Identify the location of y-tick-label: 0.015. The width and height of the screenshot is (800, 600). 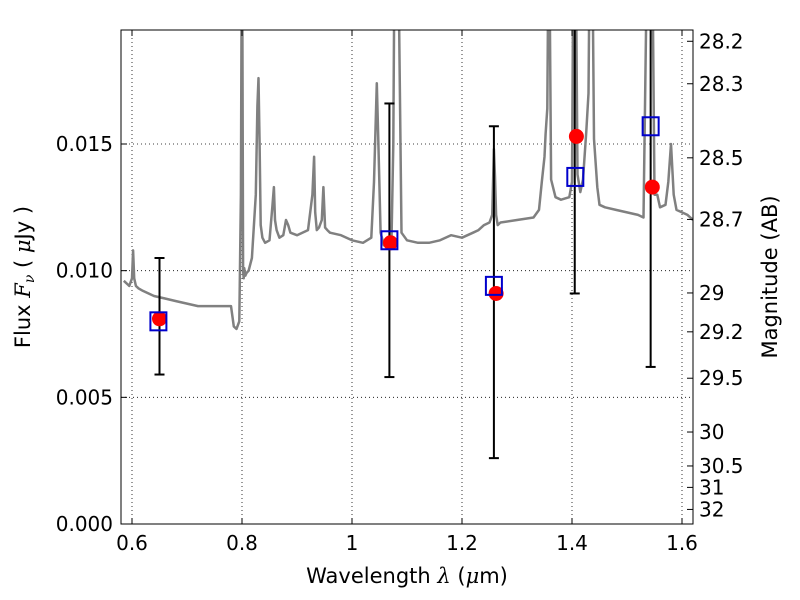
(84, 144).